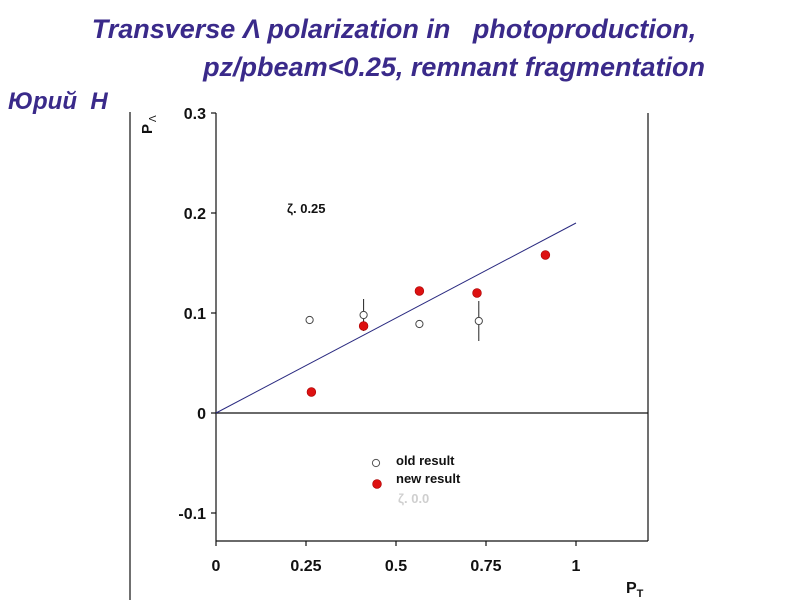 The height and width of the screenshot is (600, 800). I want to click on y-tick-label: 0.1, so click(195, 314).